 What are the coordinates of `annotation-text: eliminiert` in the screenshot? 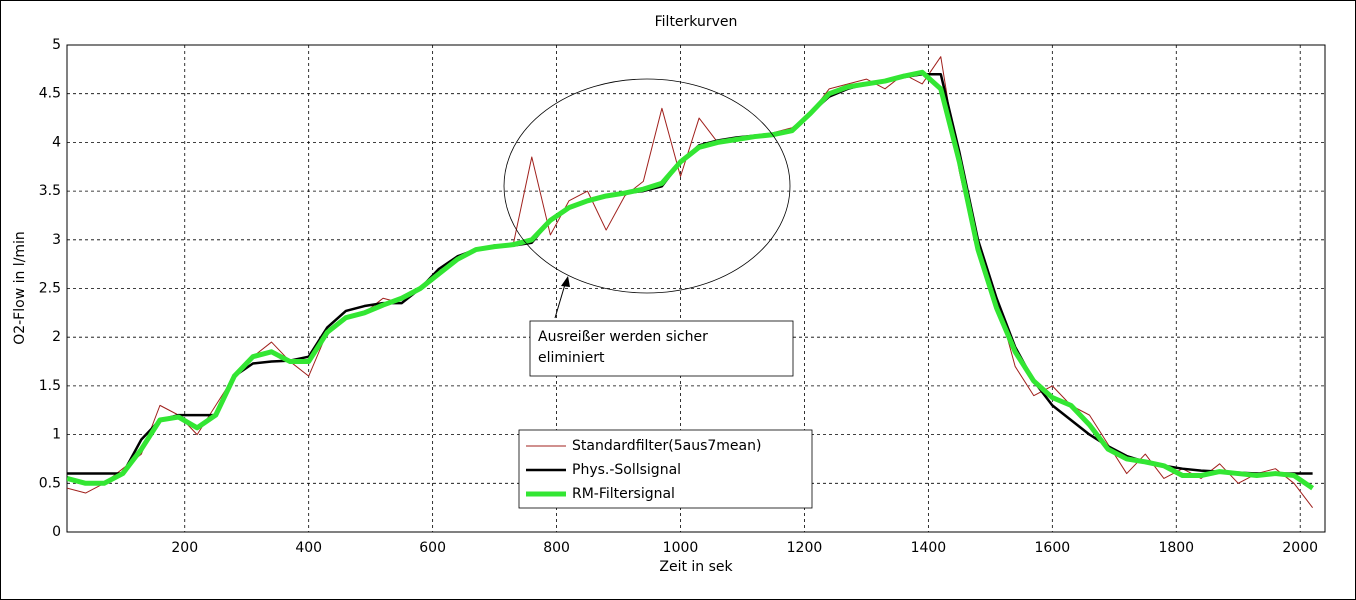 It's located at (571, 358).